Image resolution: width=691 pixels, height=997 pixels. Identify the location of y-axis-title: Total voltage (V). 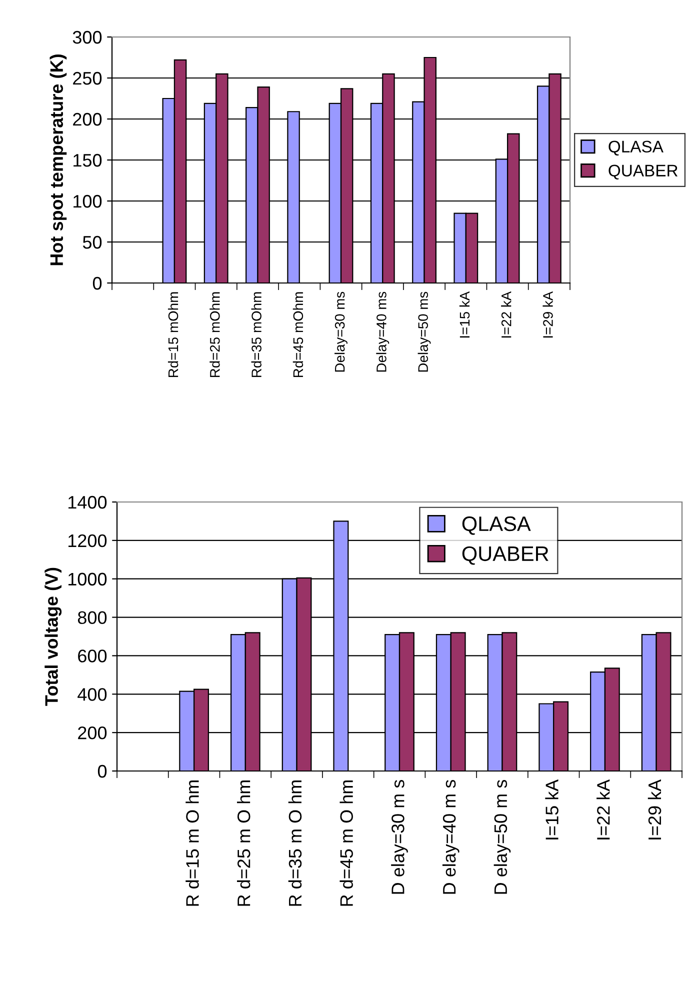
(53, 637).